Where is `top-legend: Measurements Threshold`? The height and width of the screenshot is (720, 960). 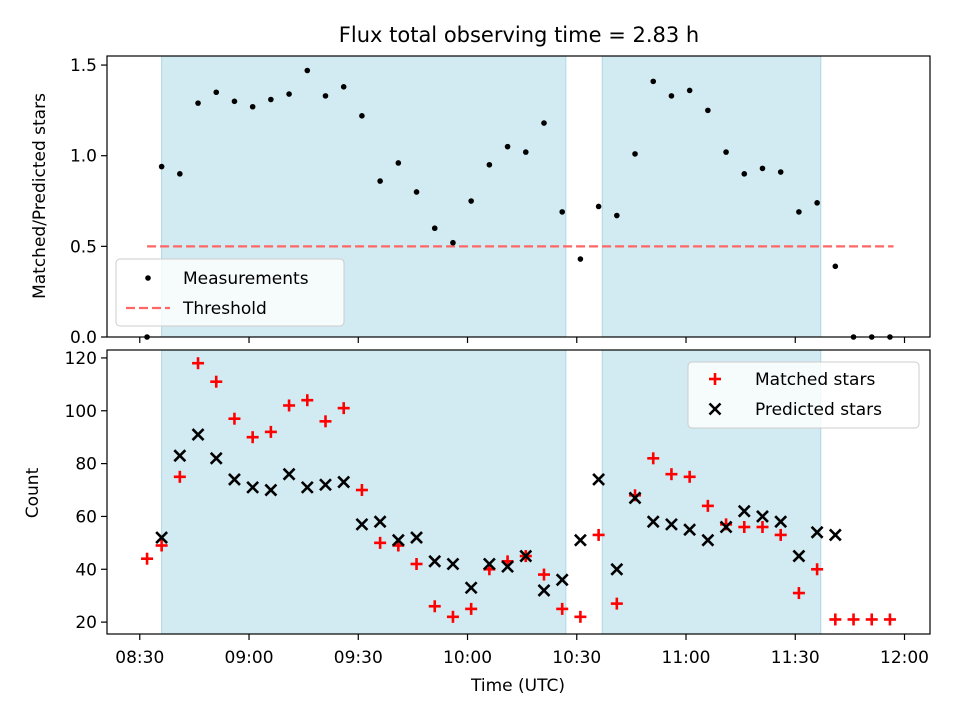 top-legend: Measurements Threshold is located at coordinates (230, 292).